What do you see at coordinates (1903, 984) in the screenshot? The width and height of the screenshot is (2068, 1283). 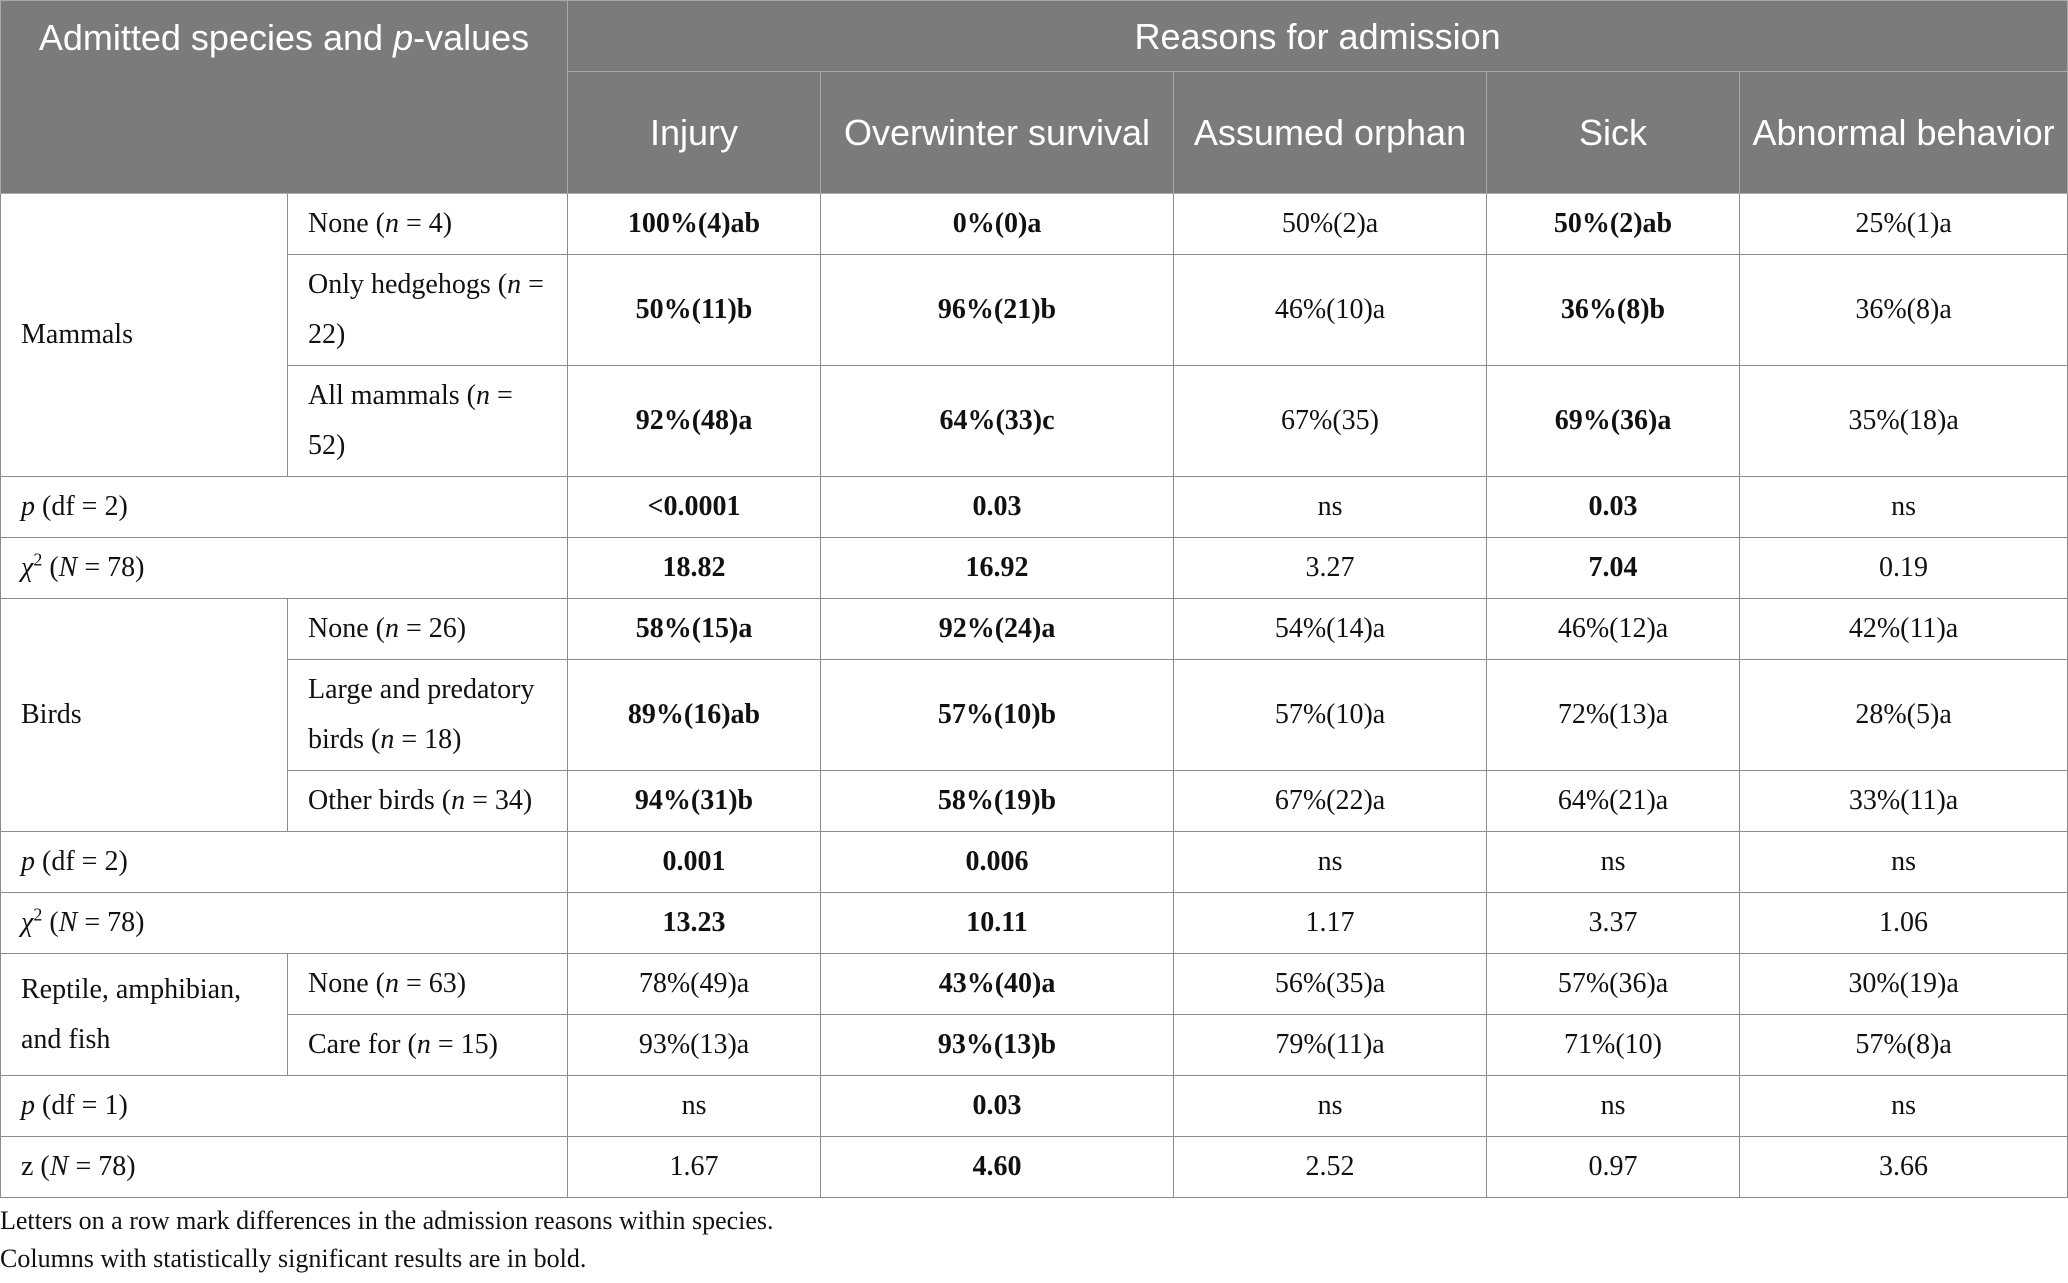 I see `table-cell: 30%(19)a` at bounding box center [1903, 984].